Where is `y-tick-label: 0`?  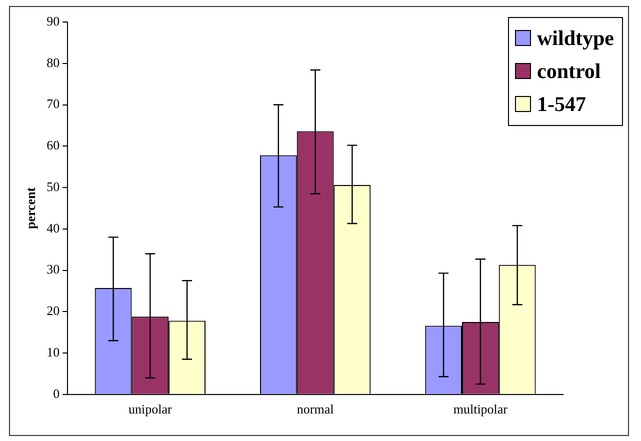 y-tick-label: 0 is located at coordinates (56, 393).